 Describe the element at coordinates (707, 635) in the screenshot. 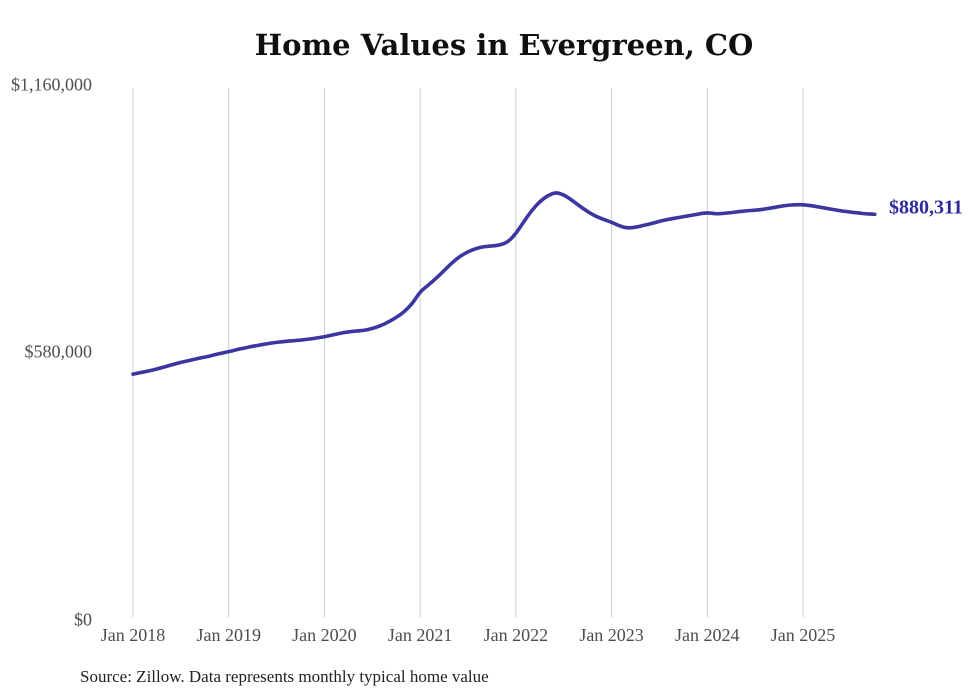

I see `x-tick-label: Jan 2024` at that location.